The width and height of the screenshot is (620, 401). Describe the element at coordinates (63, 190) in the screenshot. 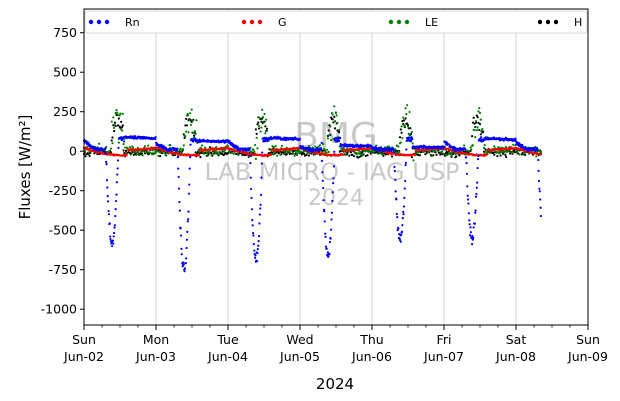

I see `y-tick-label: -250` at that location.